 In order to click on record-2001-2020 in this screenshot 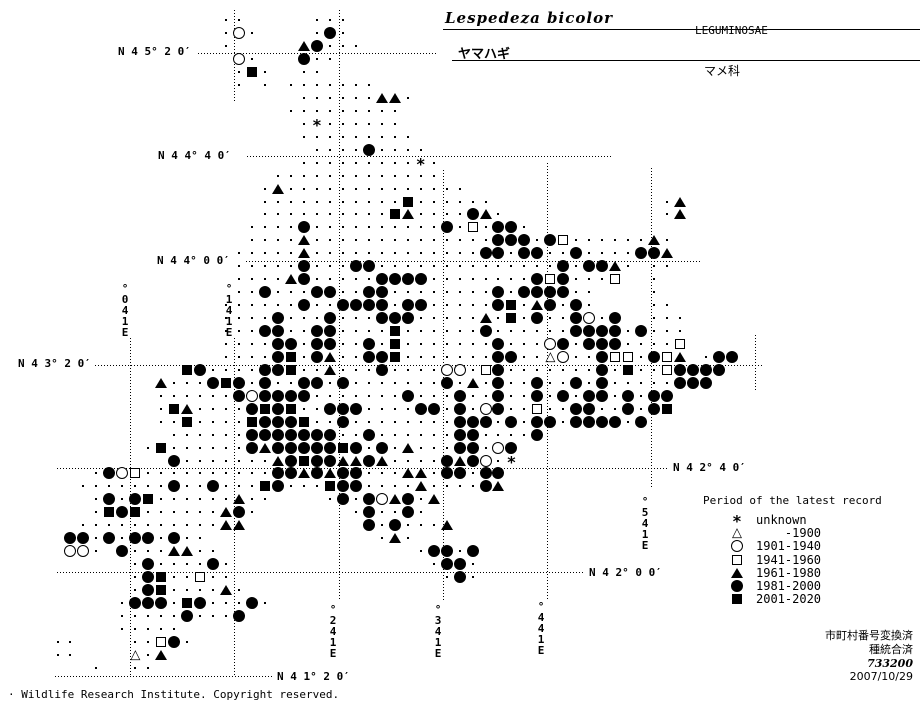, I will do `click(187, 369)`.